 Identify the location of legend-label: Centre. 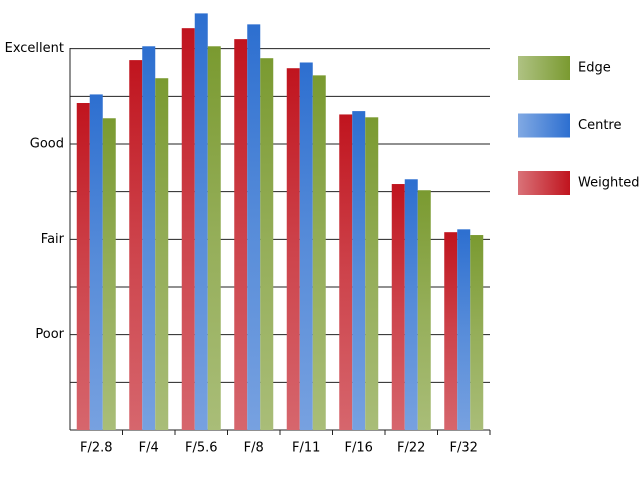
(599, 125).